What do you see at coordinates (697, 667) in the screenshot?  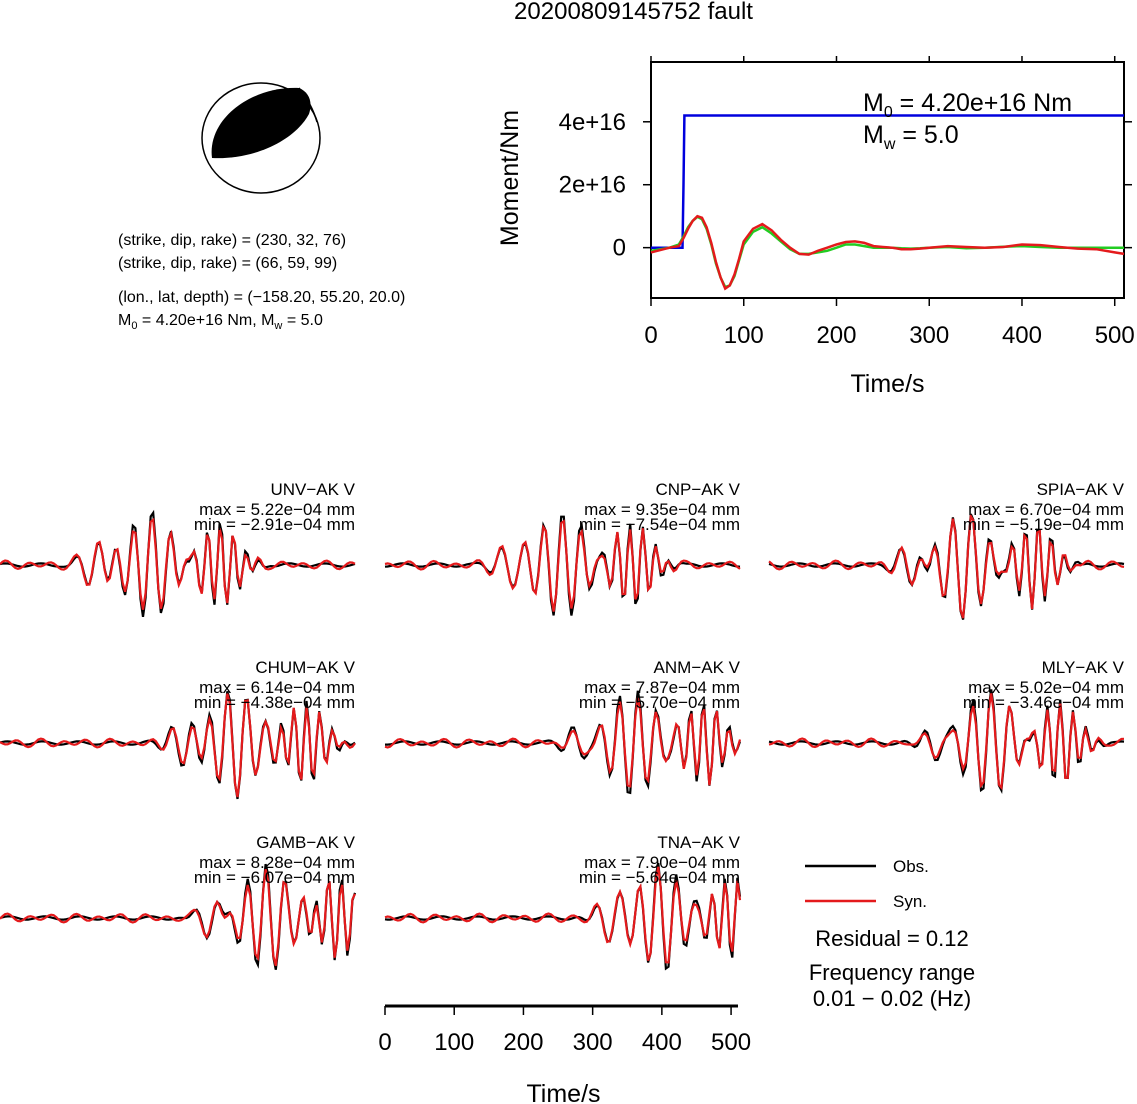 I see `station-label: ANM−AK V` at bounding box center [697, 667].